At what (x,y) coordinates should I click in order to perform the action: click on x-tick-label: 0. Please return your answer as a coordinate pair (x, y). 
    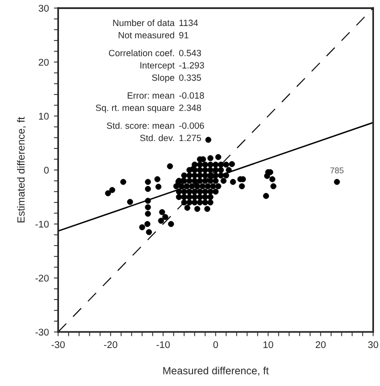
    Looking at the image, I should click on (215, 344).